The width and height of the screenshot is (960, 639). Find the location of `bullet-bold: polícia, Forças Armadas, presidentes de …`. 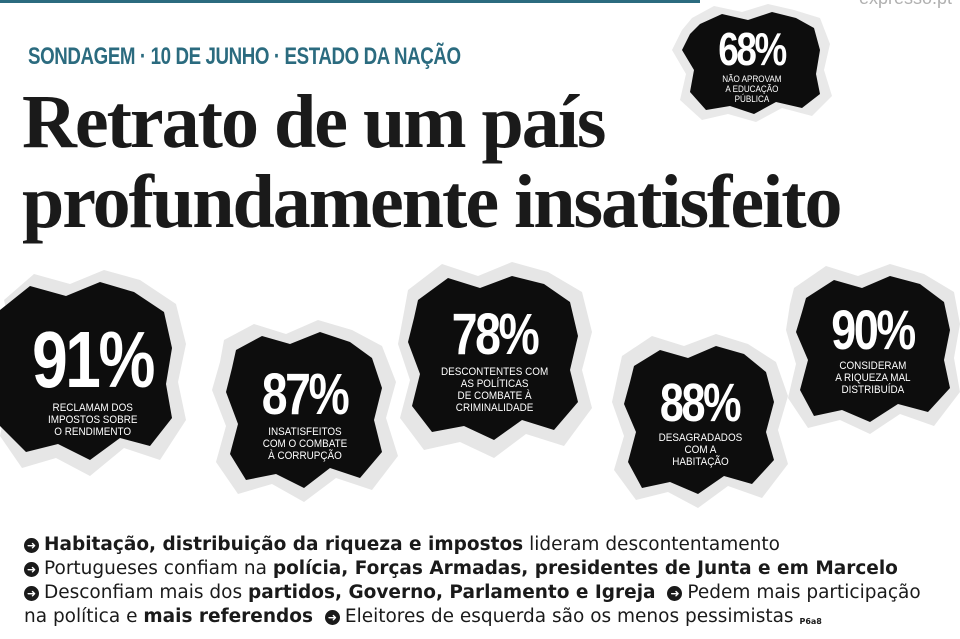

bullet-bold: polícia, Forças Armadas, presidentes de … is located at coordinates (585, 568).